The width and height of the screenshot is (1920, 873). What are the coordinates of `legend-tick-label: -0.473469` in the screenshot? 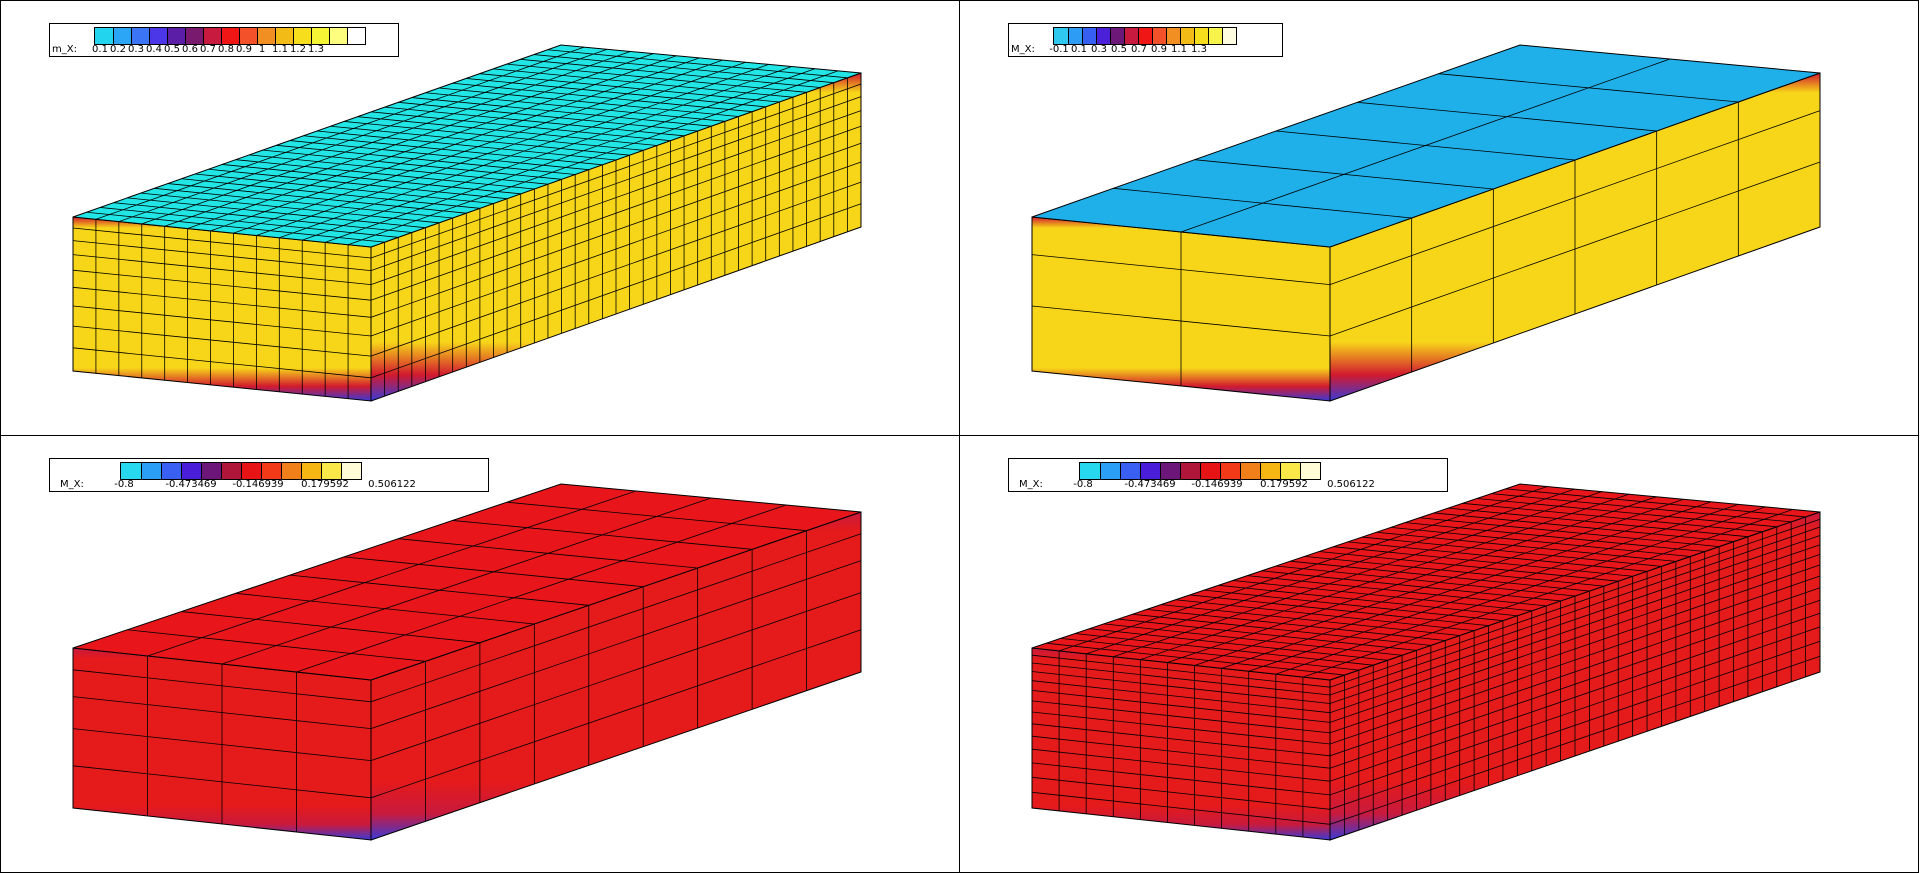 It's located at (191, 484).